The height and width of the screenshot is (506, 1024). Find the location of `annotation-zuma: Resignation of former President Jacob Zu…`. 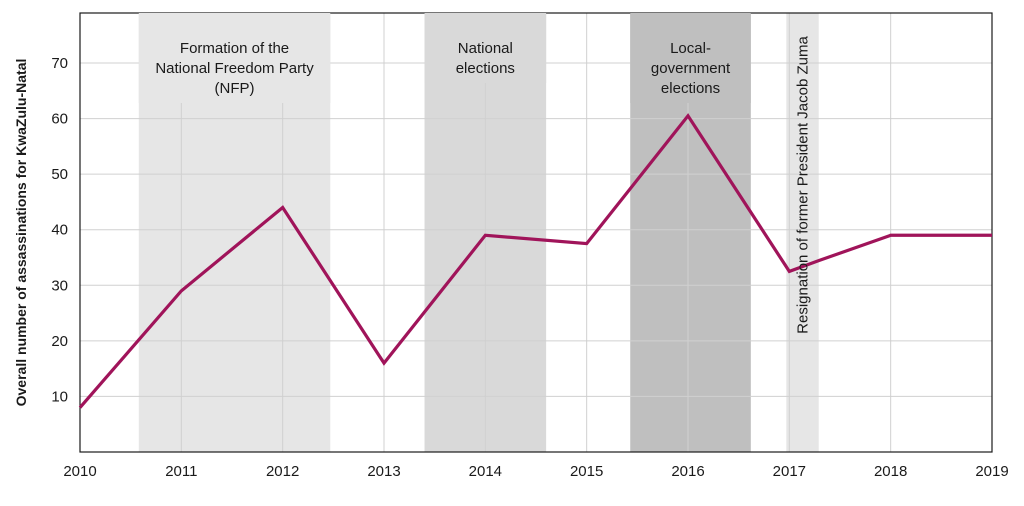

annotation-zuma: Resignation of former President Jacob Zu… is located at coordinates (803, 185).